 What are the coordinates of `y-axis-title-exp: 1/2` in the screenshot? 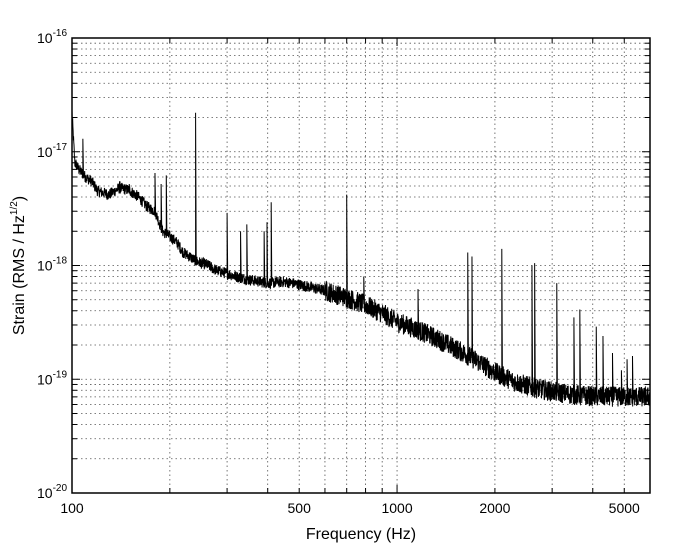 It's located at (14, 208).